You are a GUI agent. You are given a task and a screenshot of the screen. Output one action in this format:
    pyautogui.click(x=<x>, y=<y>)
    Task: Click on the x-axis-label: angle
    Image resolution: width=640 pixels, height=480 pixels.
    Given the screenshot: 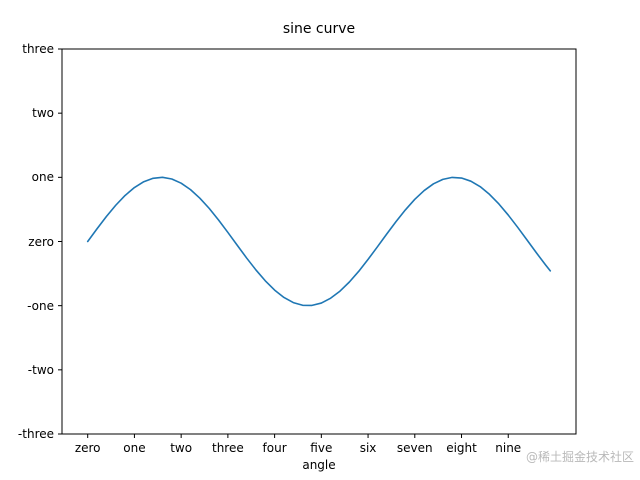 What is the action you would take?
    pyautogui.click(x=319, y=465)
    